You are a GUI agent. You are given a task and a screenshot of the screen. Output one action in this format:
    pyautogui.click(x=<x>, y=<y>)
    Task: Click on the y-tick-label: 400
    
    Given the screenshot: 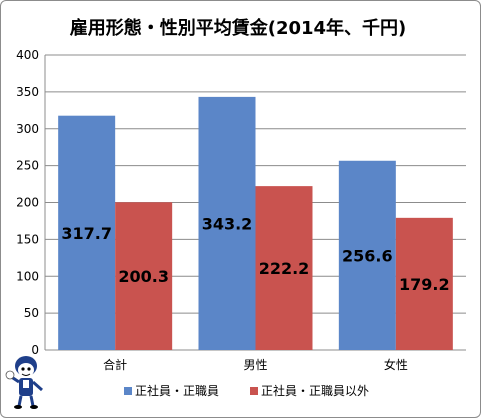 What is the action you would take?
    pyautogui.click(x=27, y=55)
    